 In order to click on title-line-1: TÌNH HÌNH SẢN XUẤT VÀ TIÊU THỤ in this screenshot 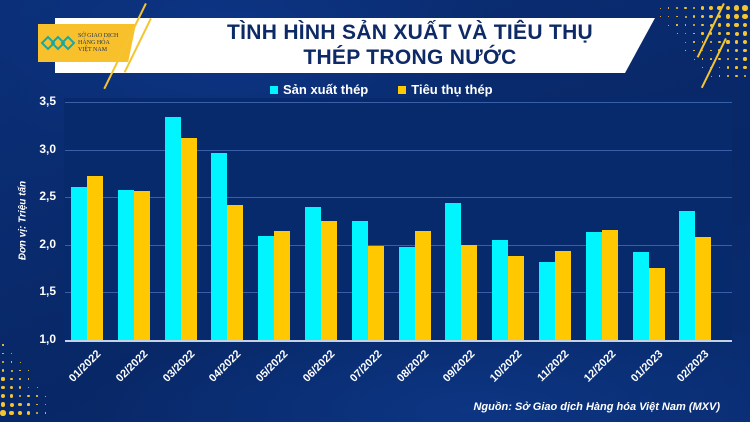, I will do `click(410, 32)`.